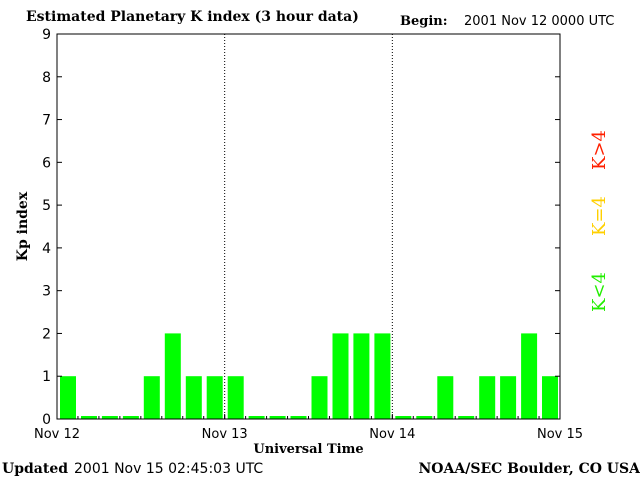 The width and height of the screenshot is (640, 480). I want to click on legend-k-equal-4: K=4, so click(599, 216).